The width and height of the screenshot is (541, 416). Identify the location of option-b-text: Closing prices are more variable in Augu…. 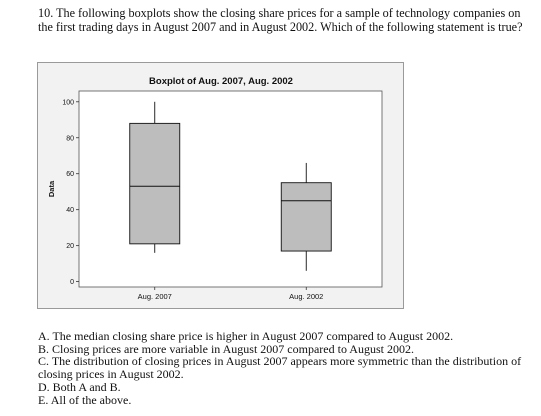
(233, 348).